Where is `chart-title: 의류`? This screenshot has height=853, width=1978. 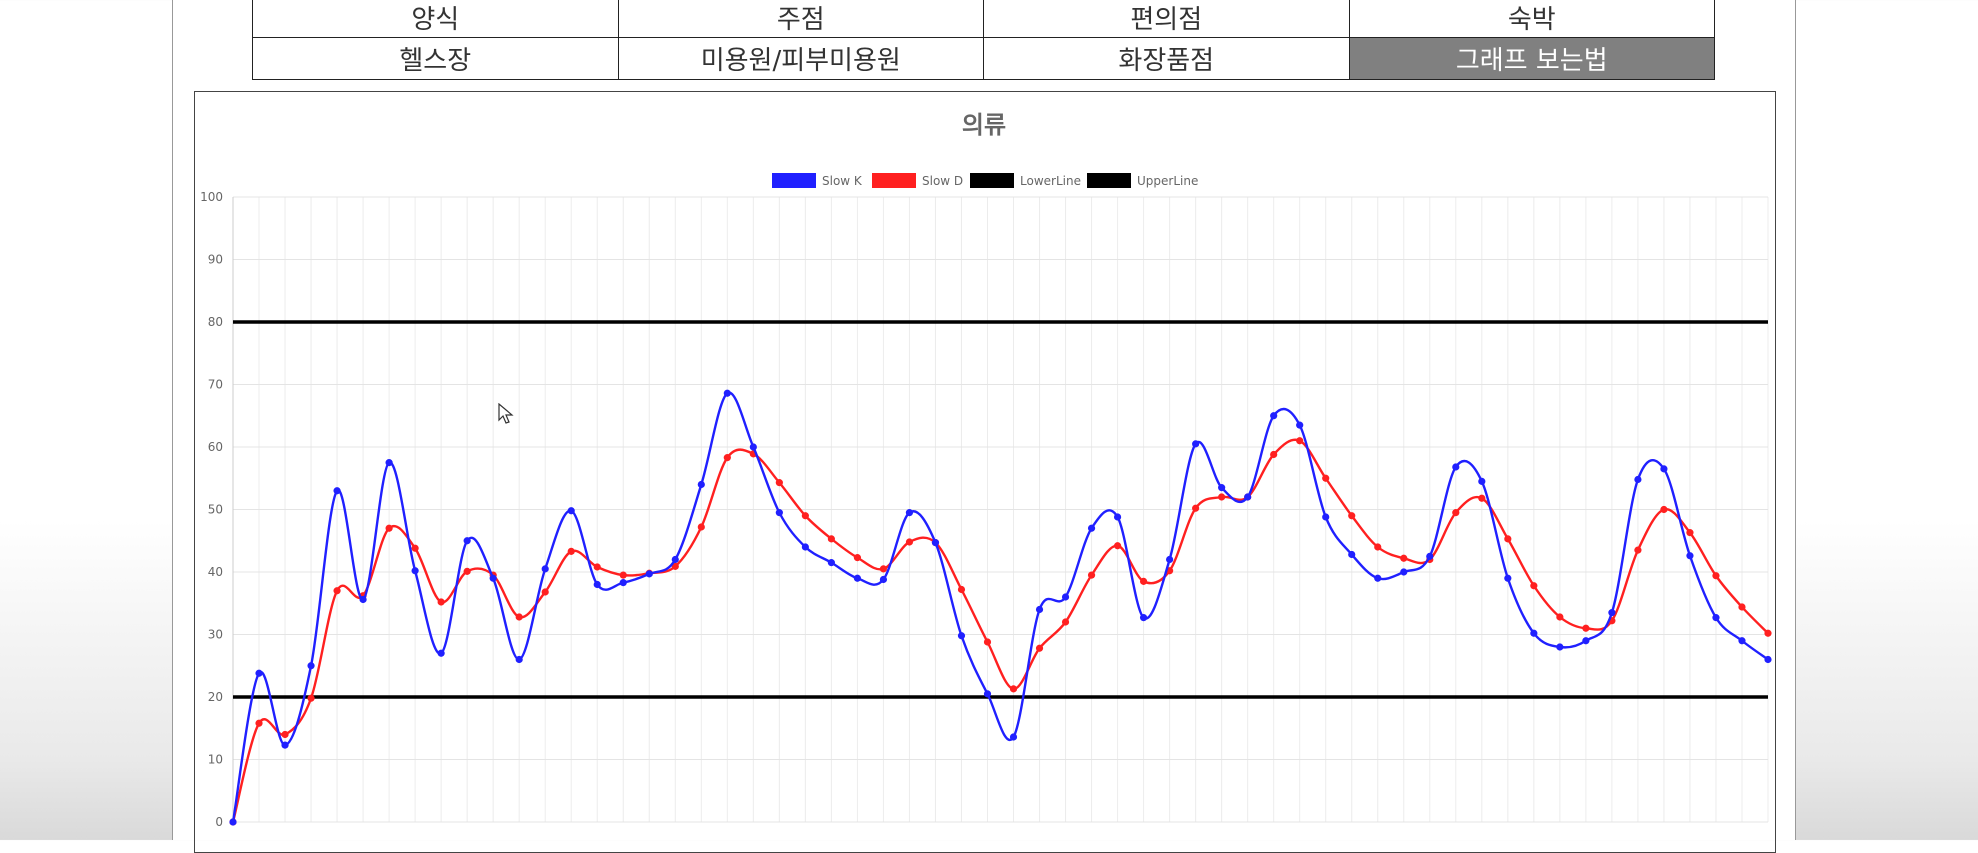 chart-title: 의류 is located at coordinates (984, 125).